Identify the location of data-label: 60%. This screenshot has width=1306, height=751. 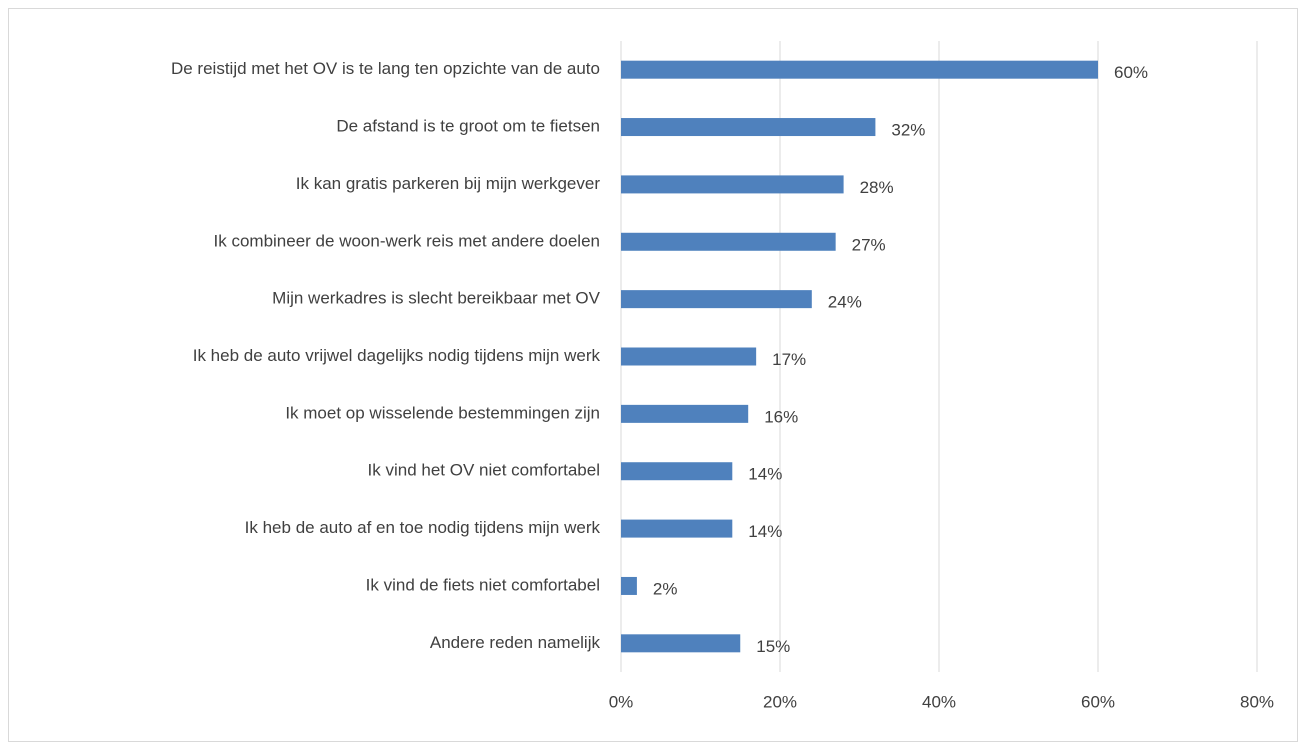
(1131, 72).